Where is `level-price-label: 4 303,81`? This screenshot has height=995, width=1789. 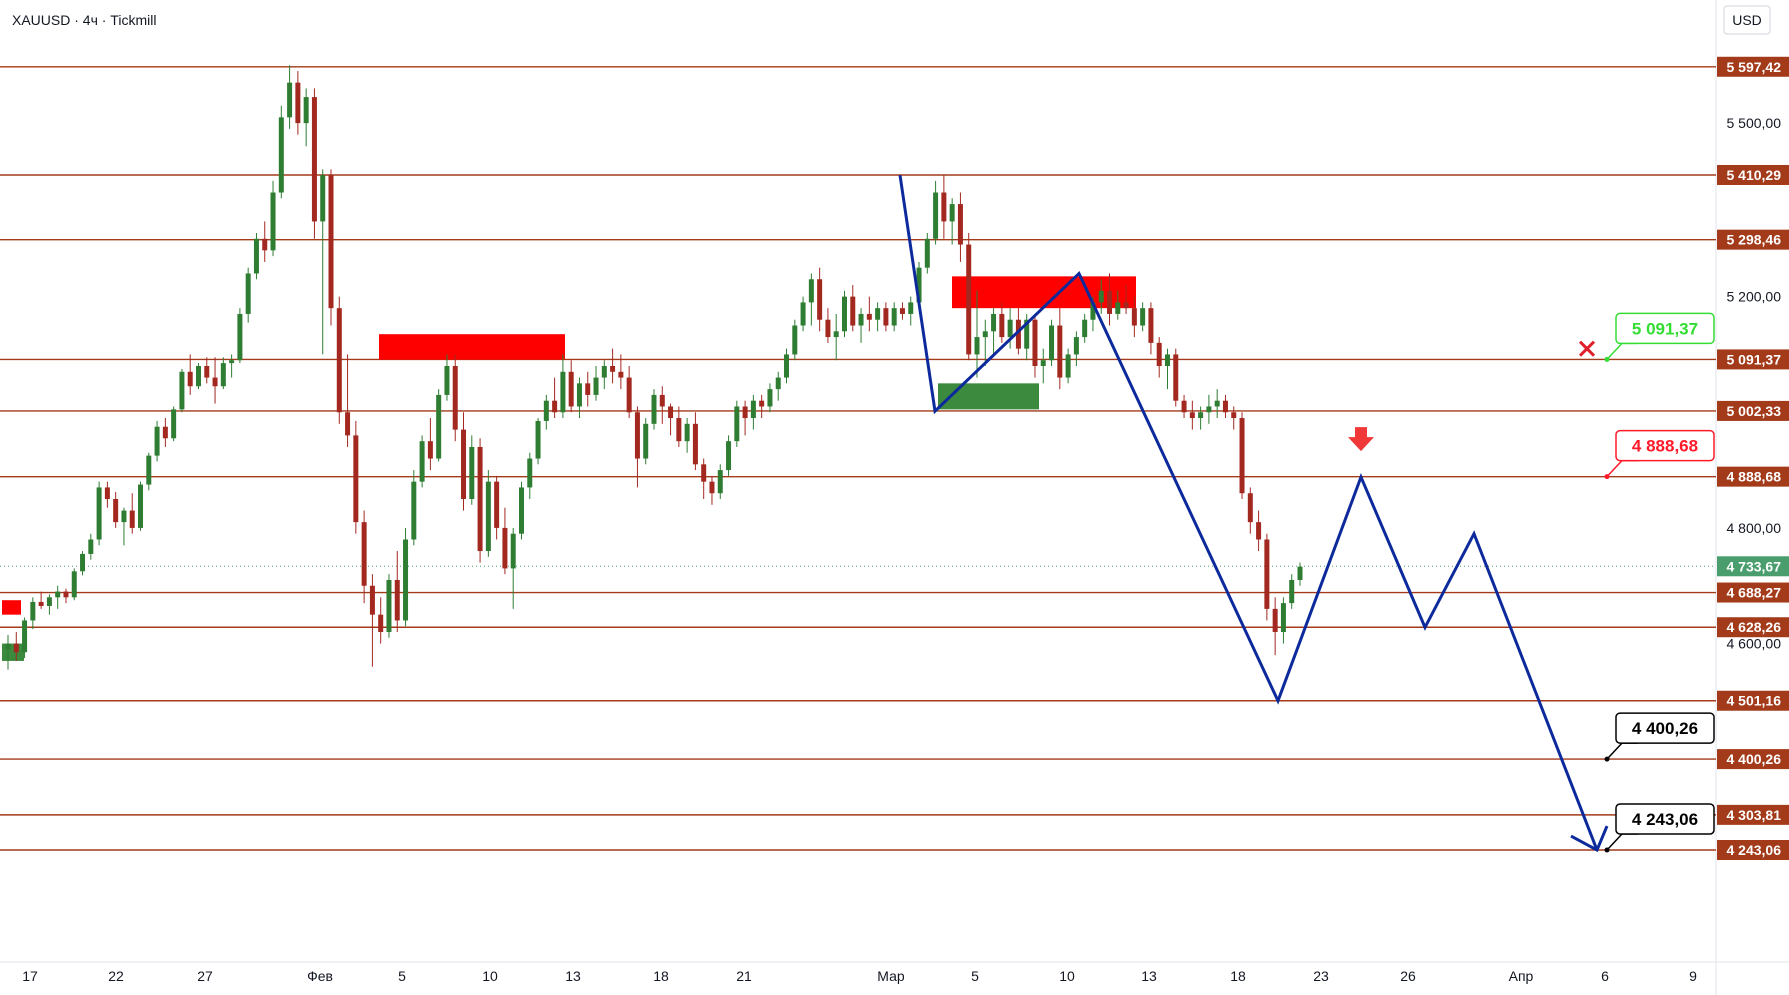
level-price-label: 4 303,81 is located at coordinates (1754, 815).